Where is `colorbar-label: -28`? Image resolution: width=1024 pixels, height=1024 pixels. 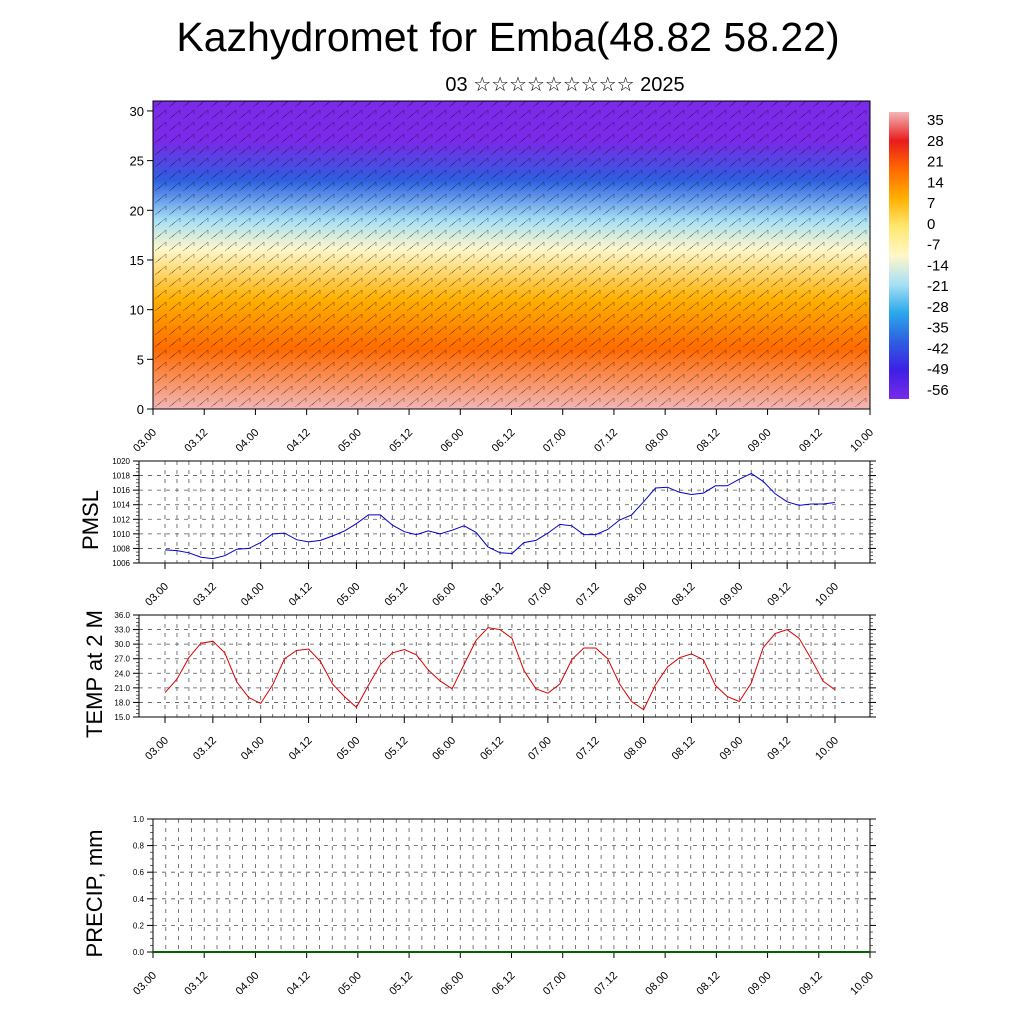
colorbar-label: -28 is located at coordinates (938, 307).